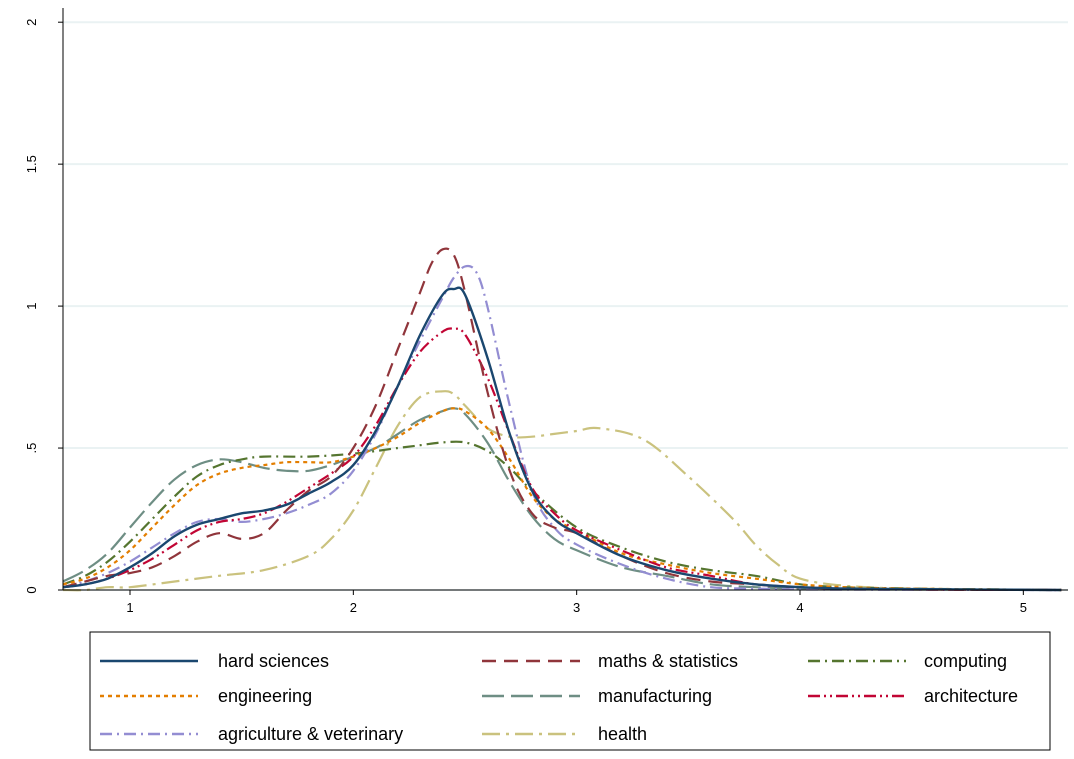  Describe the element at coordinates (273, 661) in the screenshot. I see `legend-label: hard sciences` at that location.